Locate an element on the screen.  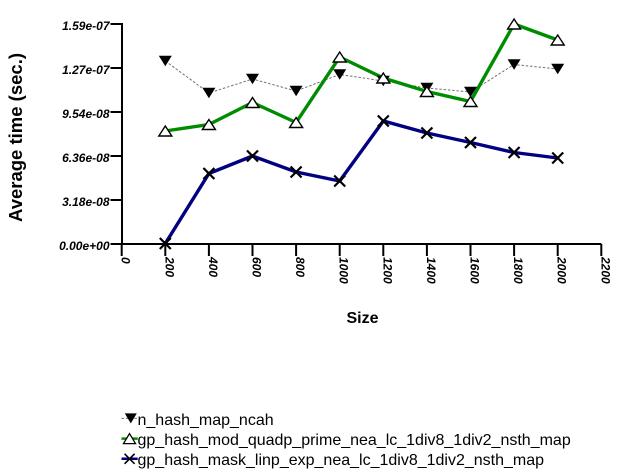
svg-text: 1.59e-07 is located at coordinates (86, 26).